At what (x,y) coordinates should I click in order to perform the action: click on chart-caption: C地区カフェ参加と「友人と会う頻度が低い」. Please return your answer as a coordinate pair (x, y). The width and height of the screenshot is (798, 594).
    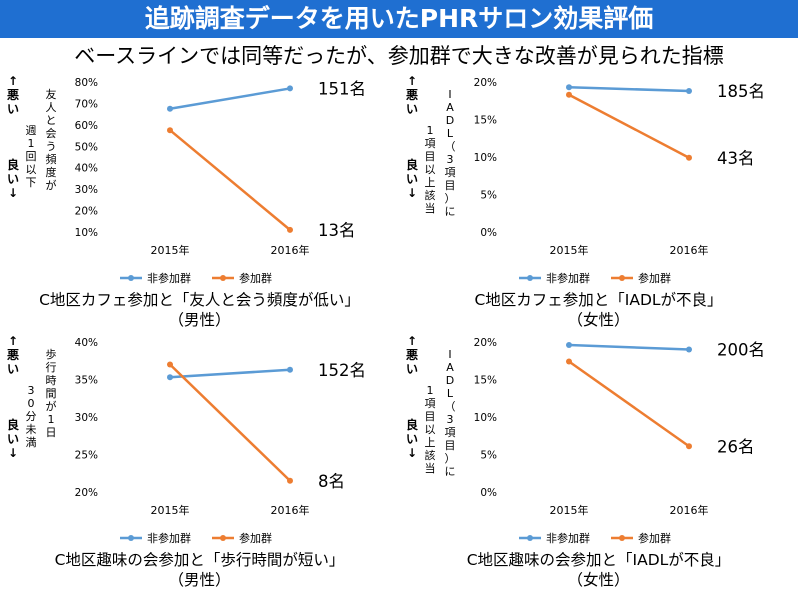
    Looking at the image, I should click on (199, 300).